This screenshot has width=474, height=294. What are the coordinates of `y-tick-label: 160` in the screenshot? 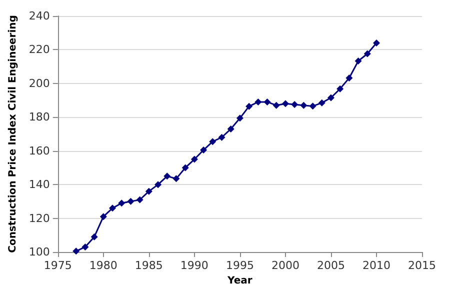 It's located at (39, 151).